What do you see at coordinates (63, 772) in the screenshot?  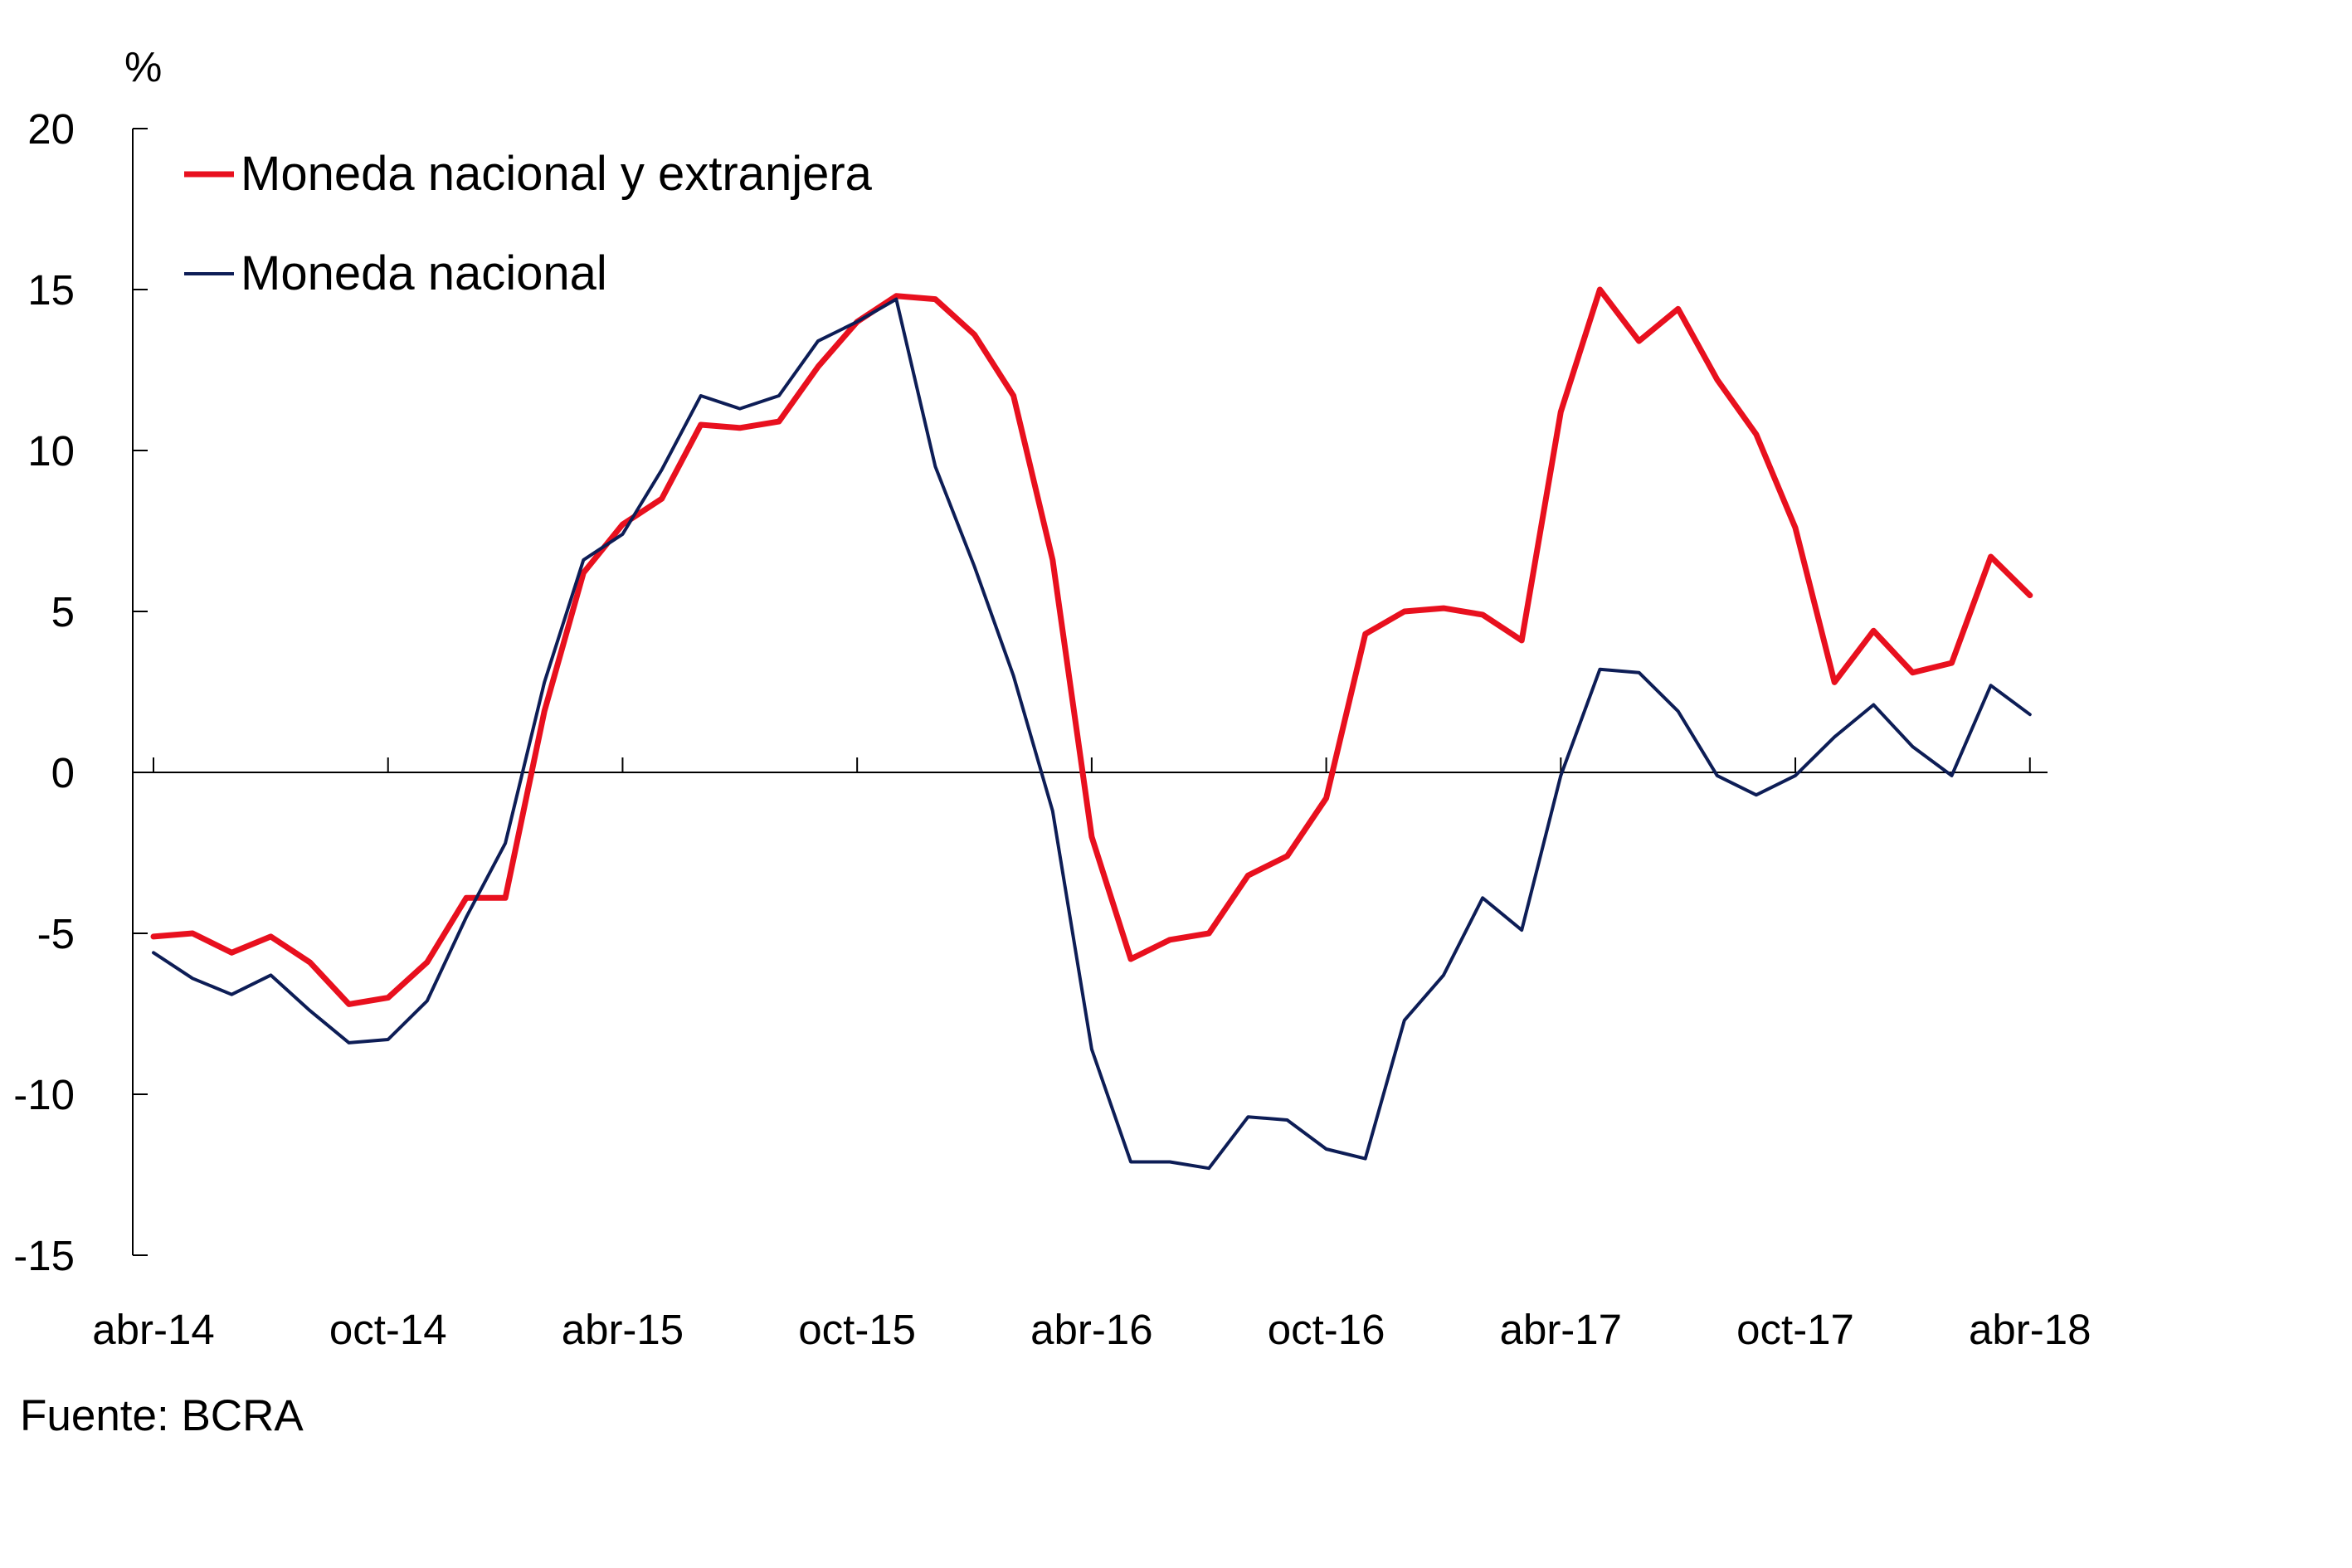 I see `y-tick-label: 0` at bounding box center [63, 772].